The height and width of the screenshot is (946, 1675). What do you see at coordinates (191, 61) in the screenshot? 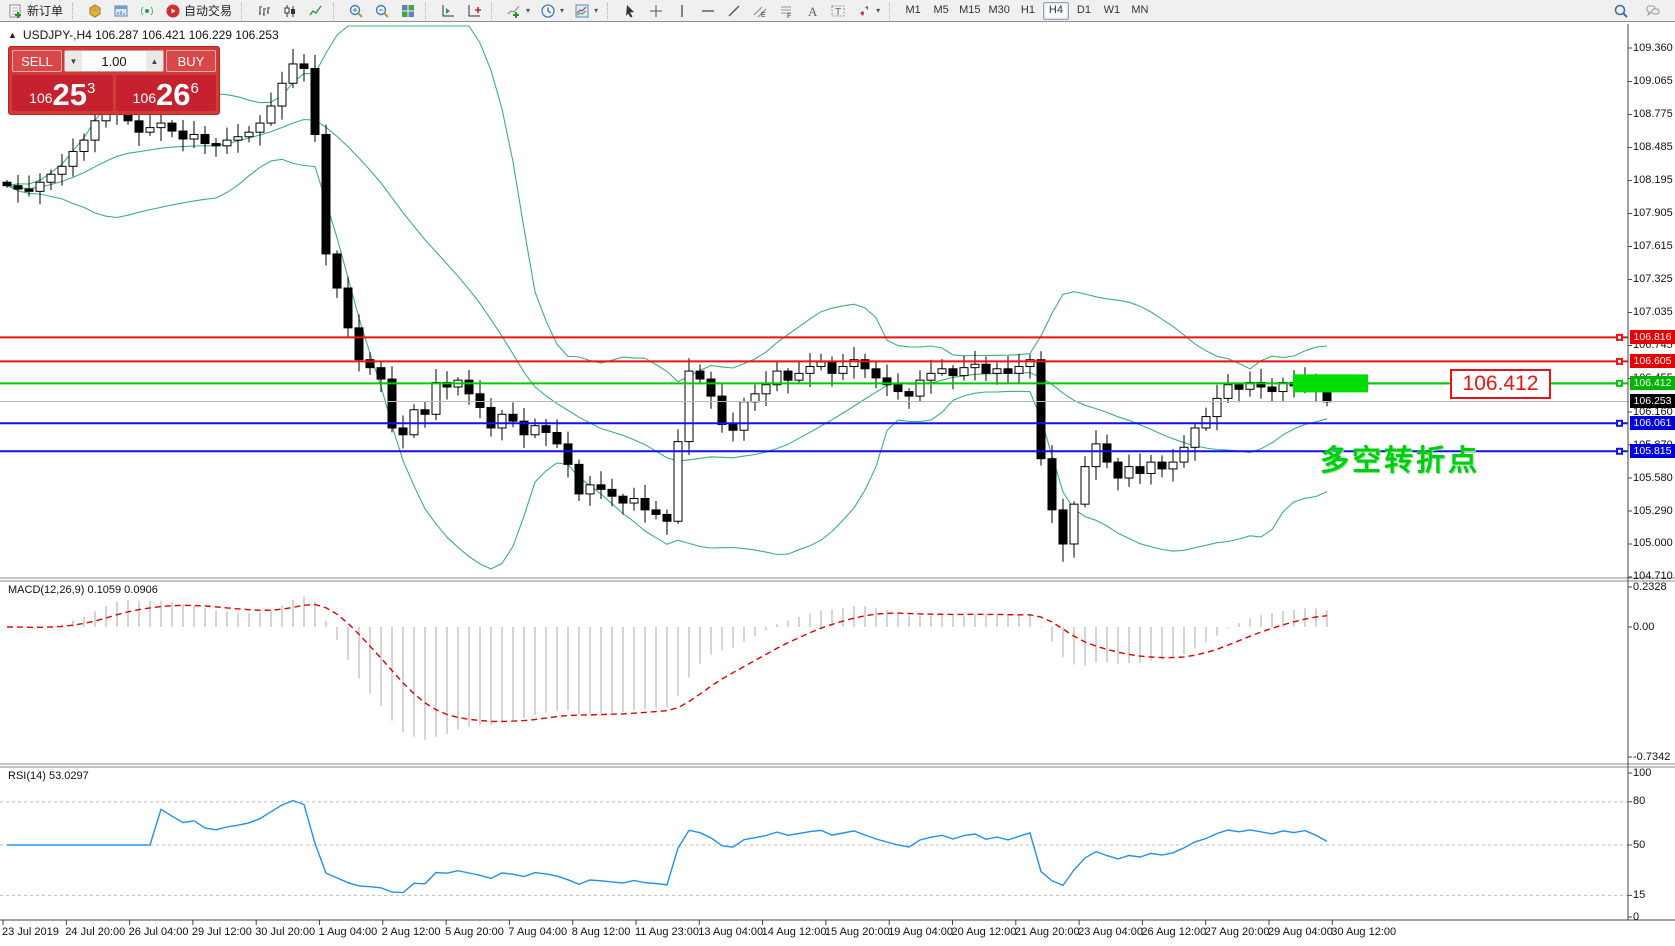
I see `buy-button: BUY` at bounding box center [191, 61].